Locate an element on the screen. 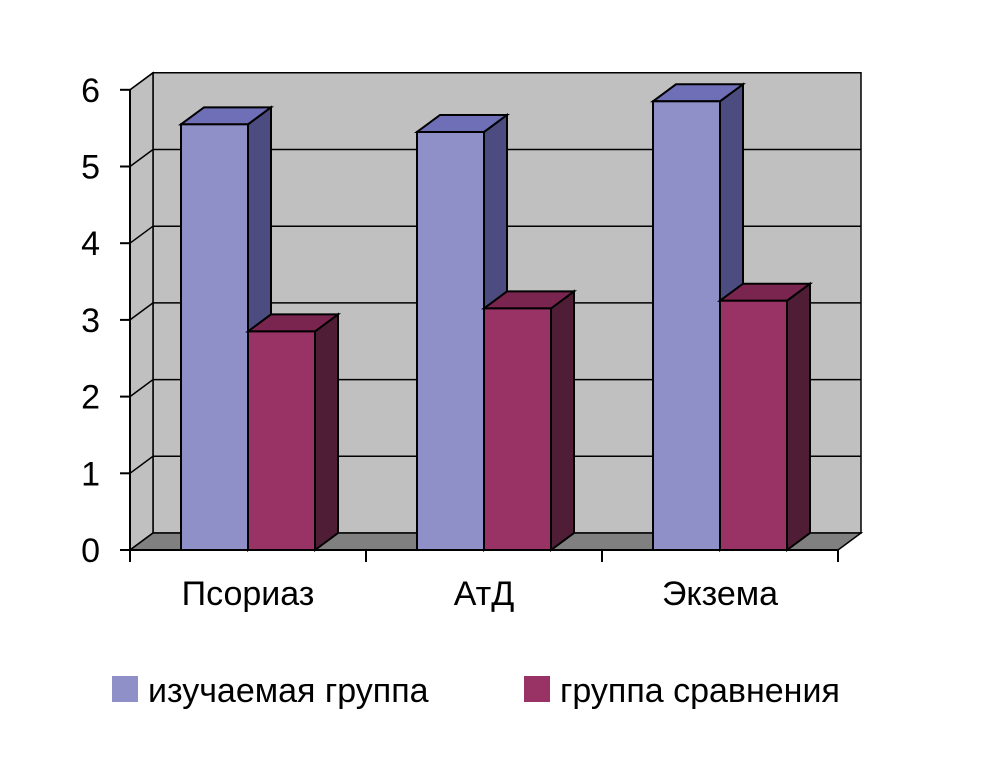  legend-label: изучаемая группа is located at coordinates (288, 691).